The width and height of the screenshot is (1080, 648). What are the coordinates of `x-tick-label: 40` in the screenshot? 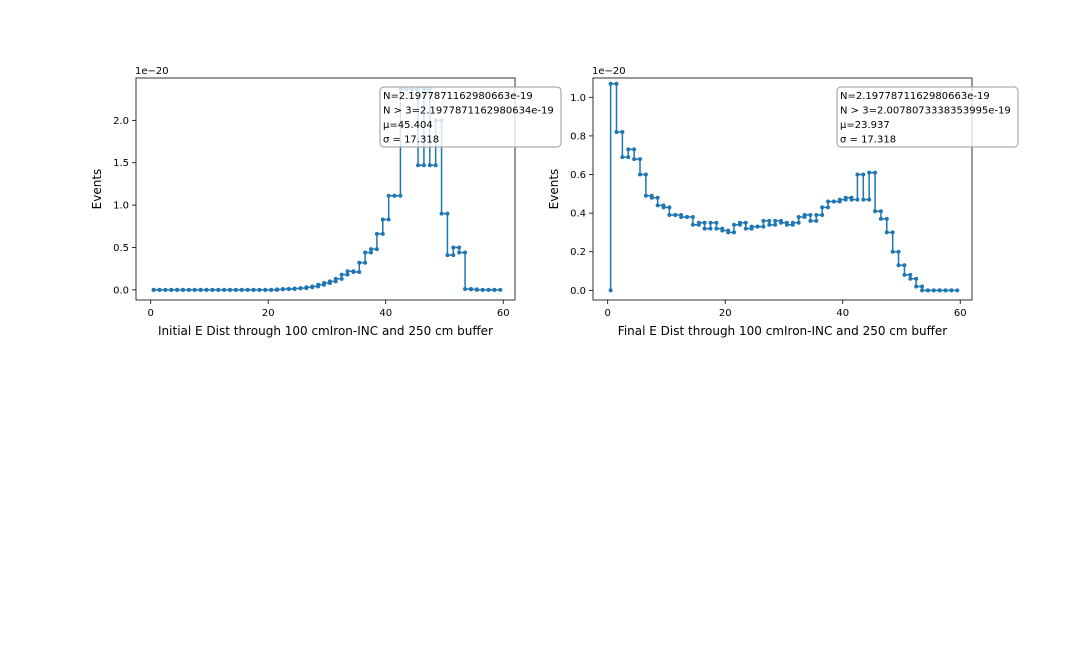 It's located at (842, 313).